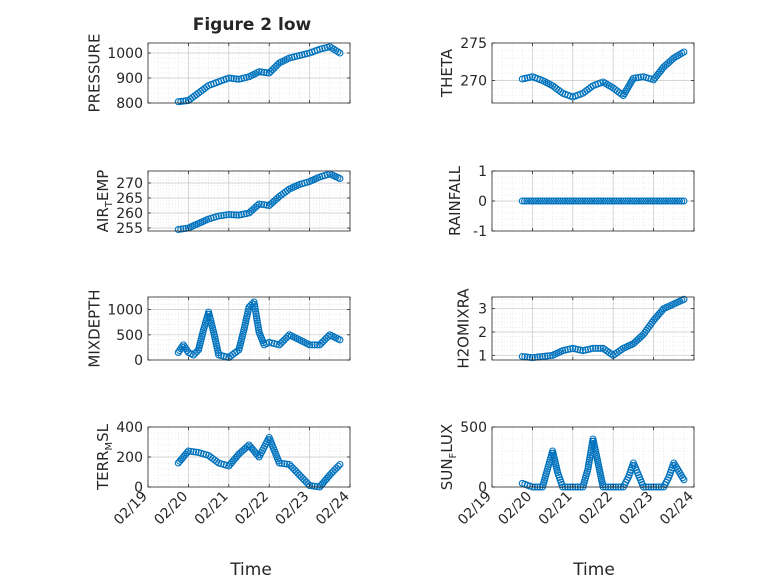 The height and width of the screenshot is (583, 778). What do you see at coordinates (250, 570) in the screenshot?
I see `x-axis-label-left: Time` at bounding box center [250, 570].